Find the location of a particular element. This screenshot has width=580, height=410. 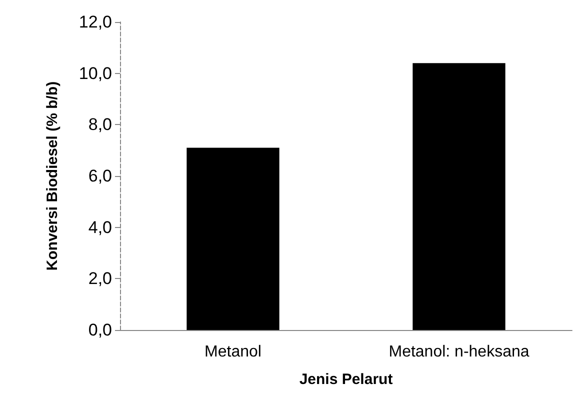

y-tick-label: 4,0 is located at coordinates (100, 227).